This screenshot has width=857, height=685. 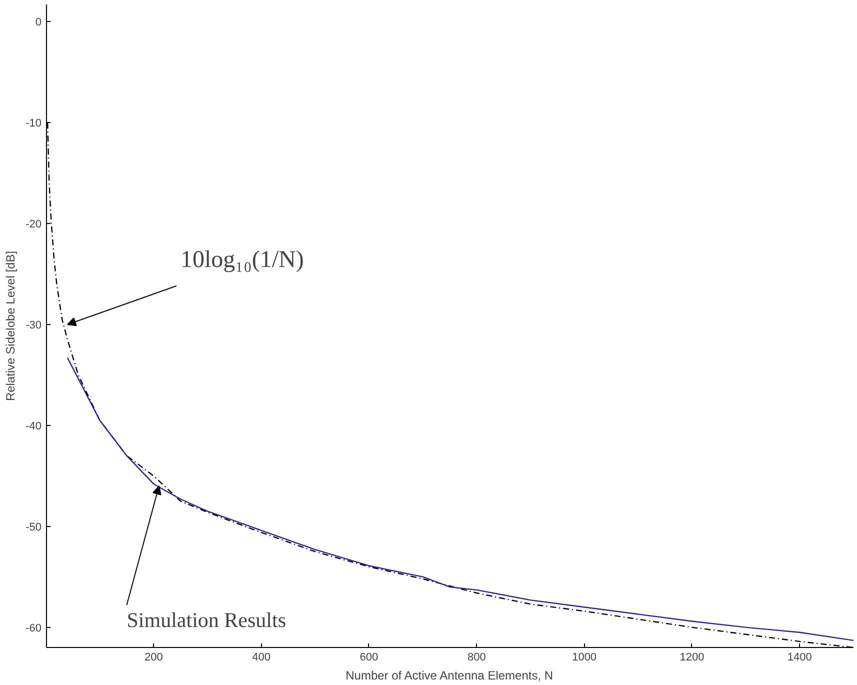 I want to click on x-tick-label: 400, so click(x=261, y=658).